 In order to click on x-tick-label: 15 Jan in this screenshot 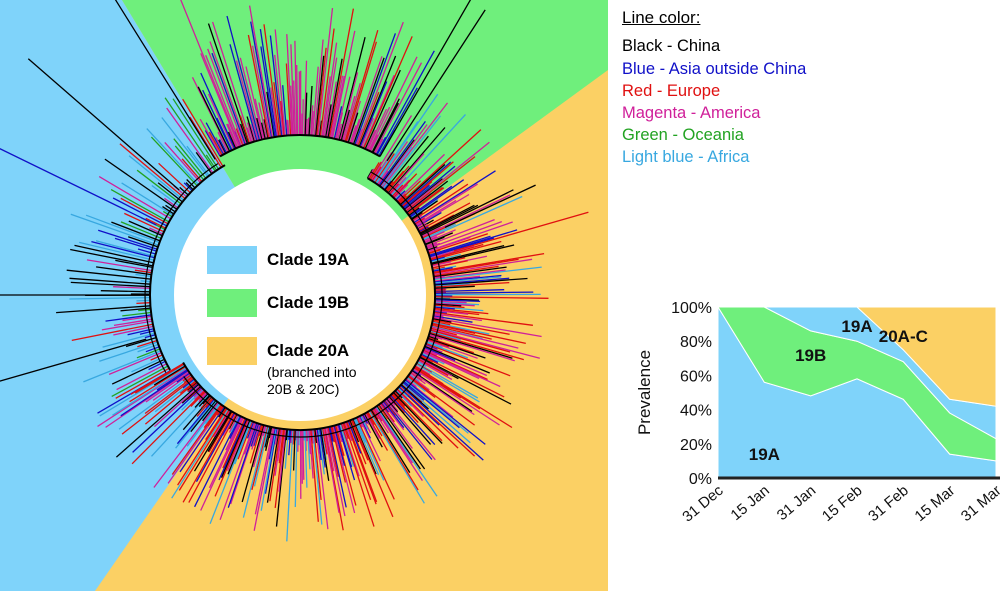, I will do `click(749, 503)`.